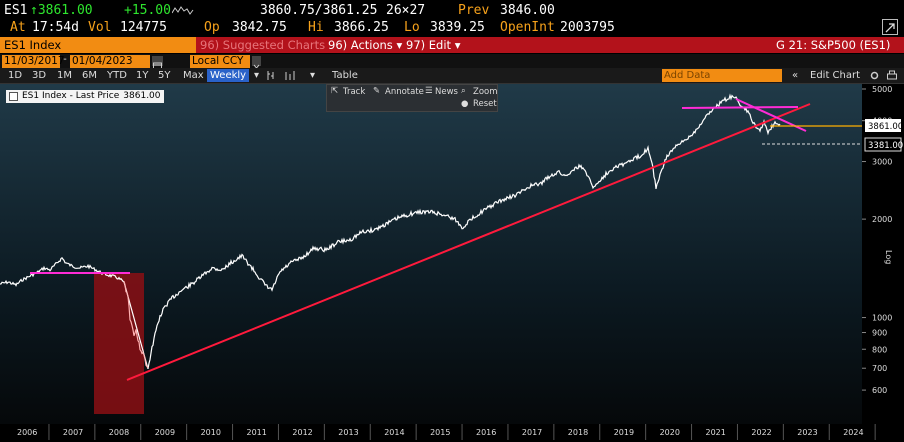  I want to click on y-tick-label: 700, so click(879, 368).